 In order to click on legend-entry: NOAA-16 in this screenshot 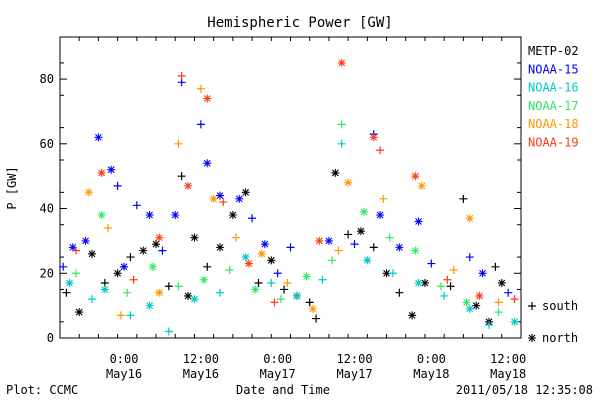, I will do `click(553, 88)`.